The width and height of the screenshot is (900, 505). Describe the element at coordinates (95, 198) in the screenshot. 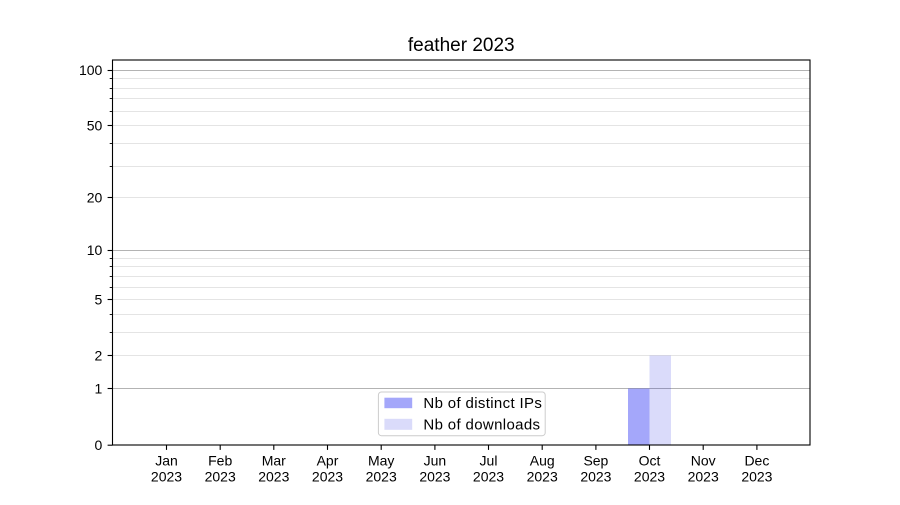

I see `svg-text: 20` at that location.